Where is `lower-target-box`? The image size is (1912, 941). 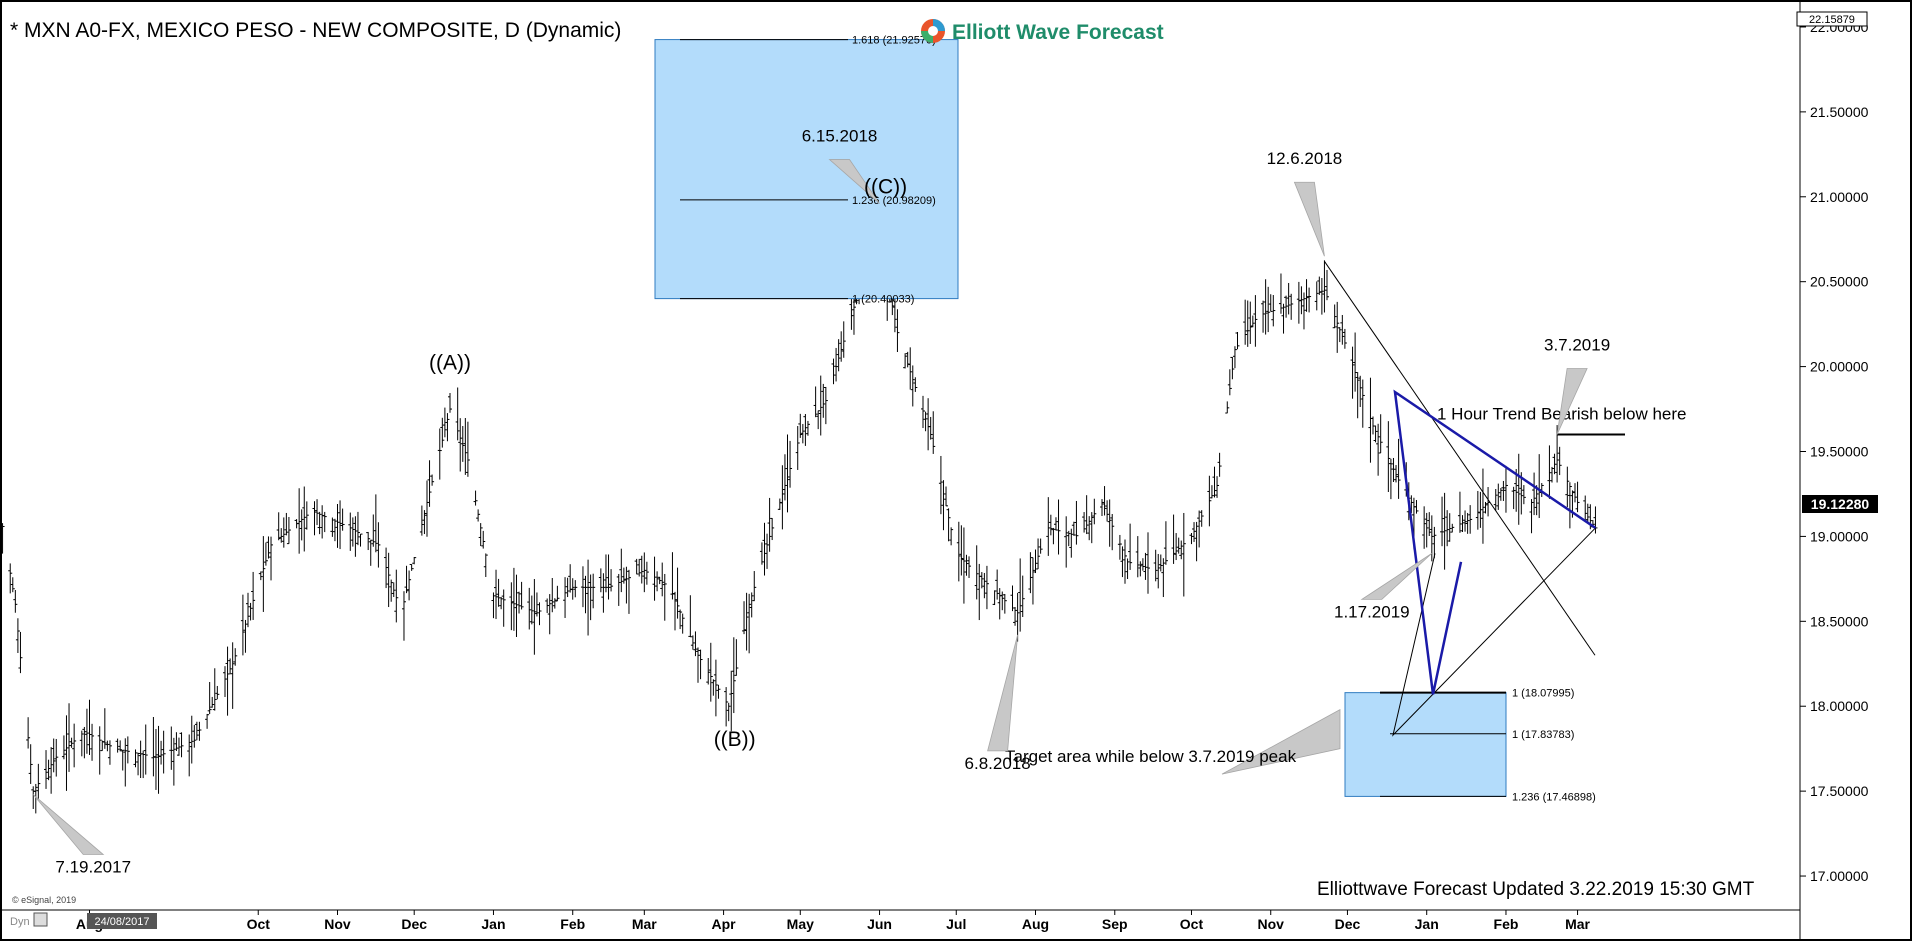
lower-target-box is located at coordinates (1425, 744).